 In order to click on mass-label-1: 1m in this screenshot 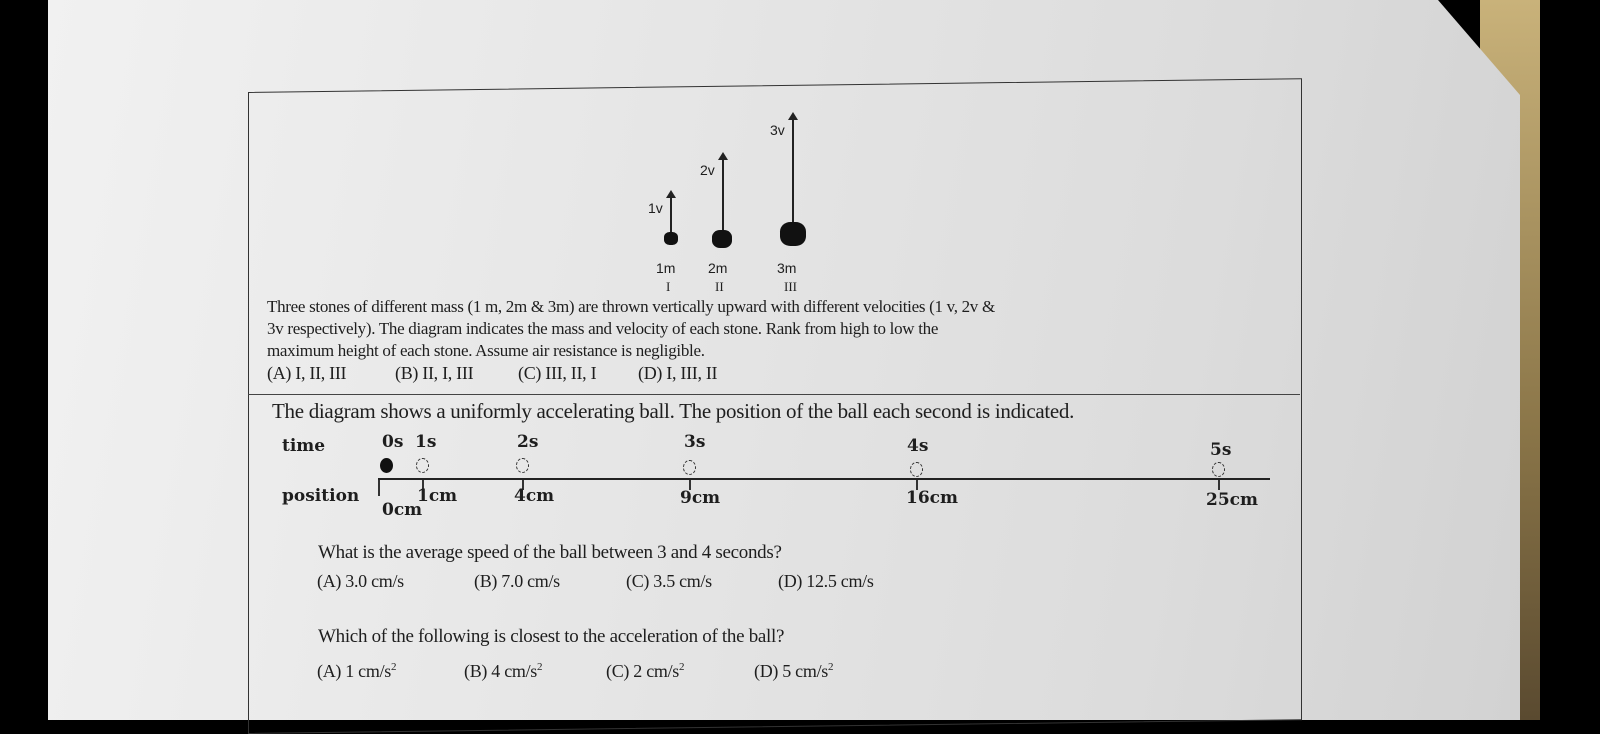, I will do `click(666, 268)`.